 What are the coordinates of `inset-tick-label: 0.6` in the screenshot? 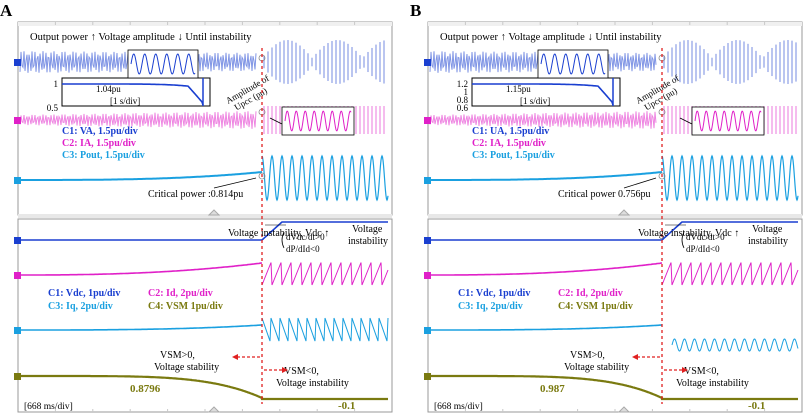 It's located at (463, 108).